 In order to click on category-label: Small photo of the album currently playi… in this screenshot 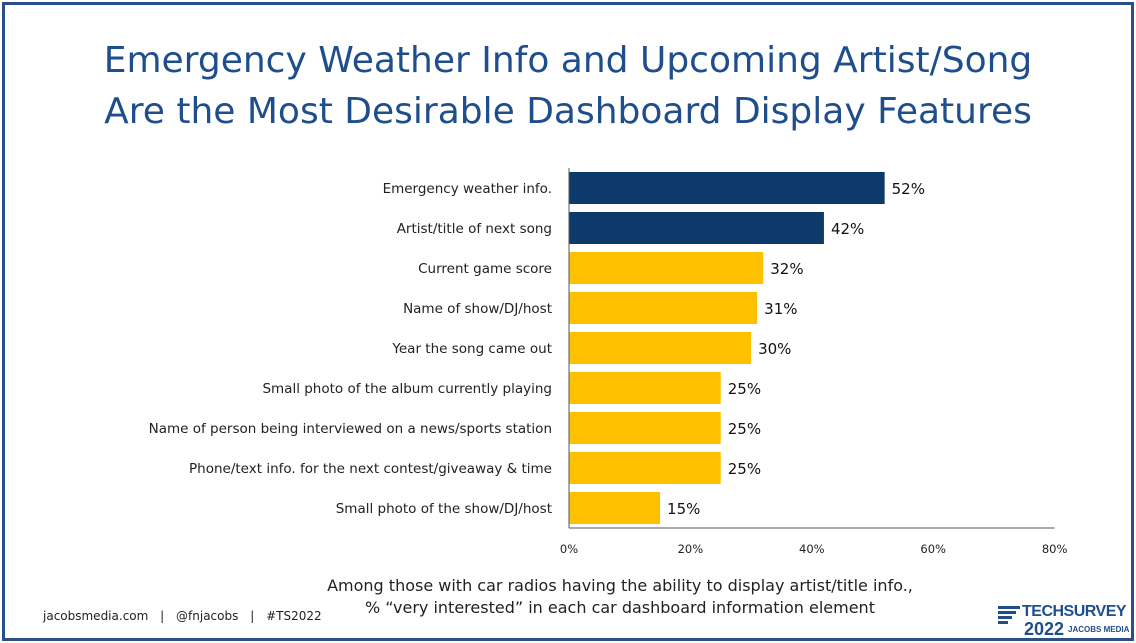, I will do `click(407, 389)`.